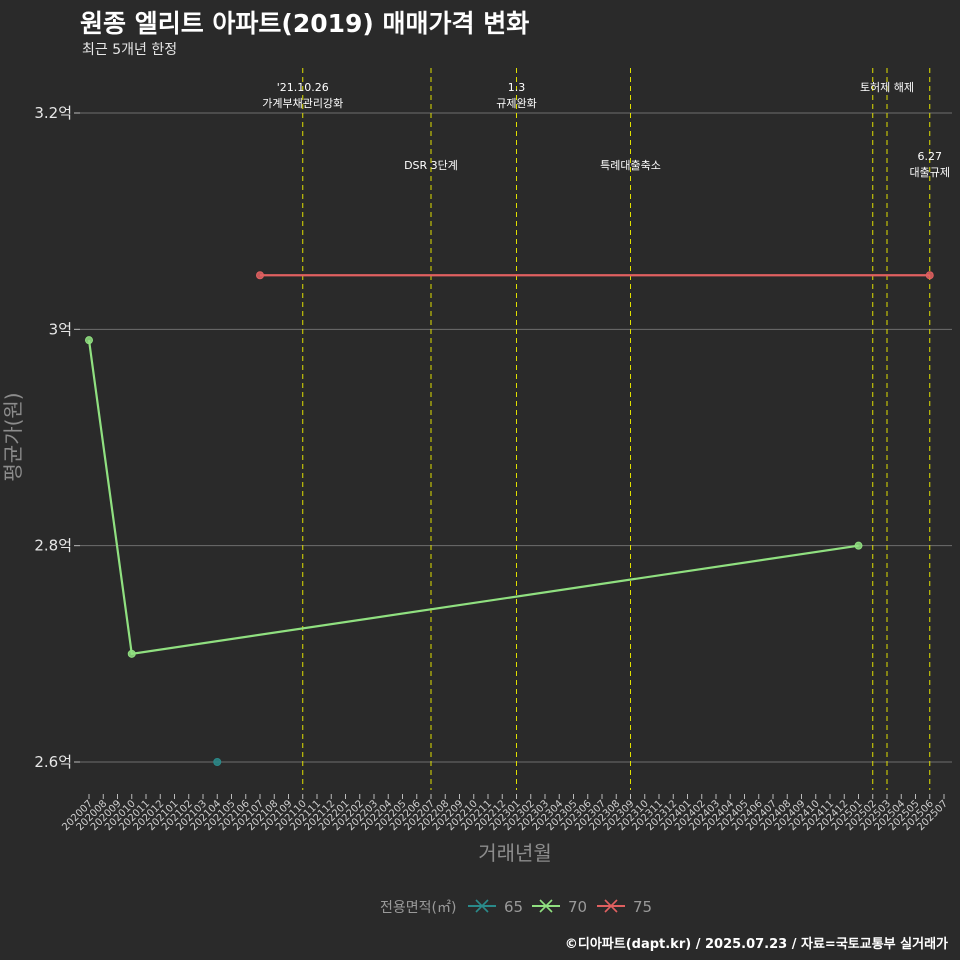  What do you see at coordinates (516, 103) in the screenshot?
I see `event-label: 규제완화` at bounding box center [516, 103].